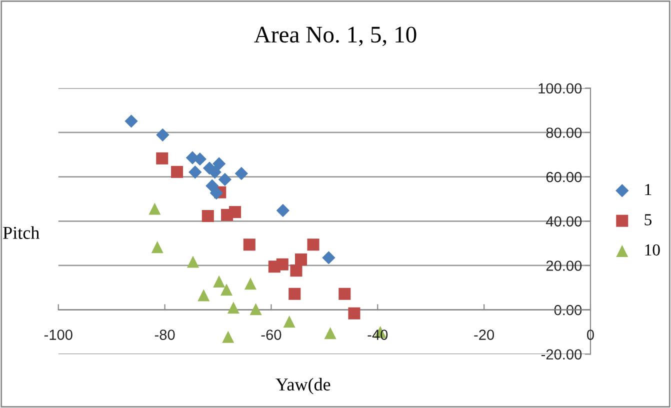 The image size is (671, 408). Describe the element at coordinates (564, 221) in the screenshot. I see `y-tick-label: 40.00` at that location.